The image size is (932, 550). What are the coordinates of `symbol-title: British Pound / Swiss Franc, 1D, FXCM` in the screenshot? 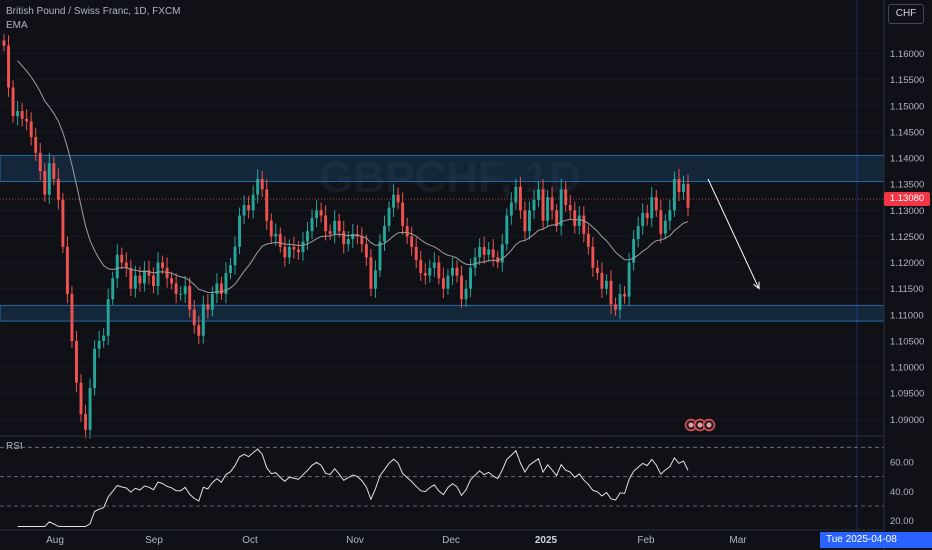 It's located at (93, 11).